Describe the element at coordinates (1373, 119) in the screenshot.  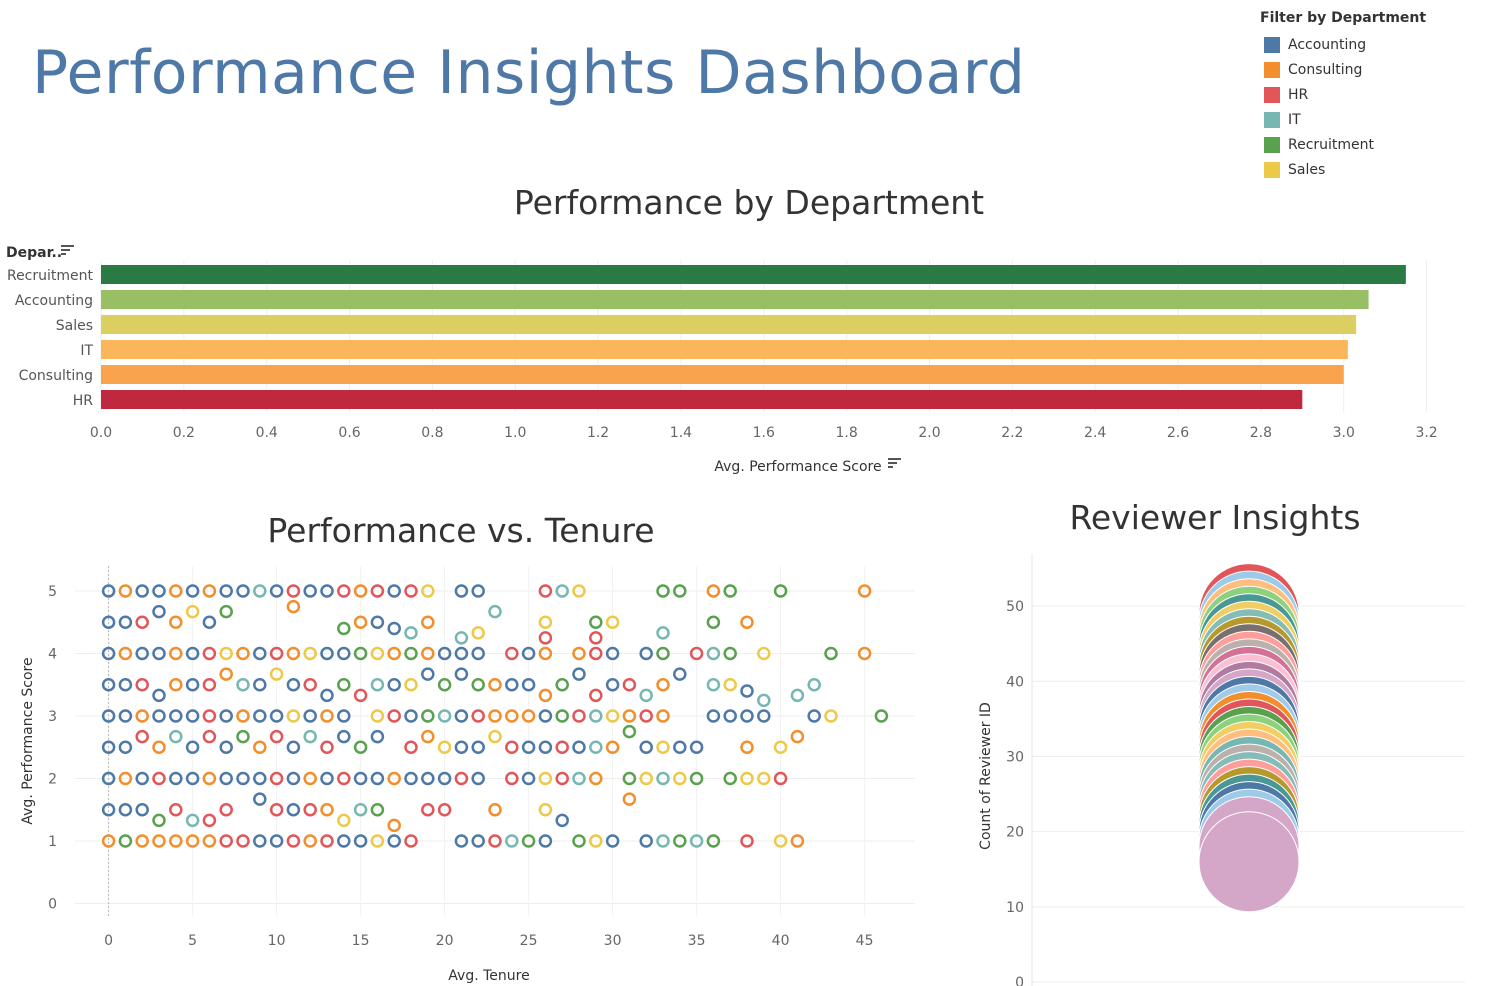
I see `legend-item-it: IT` at that location.